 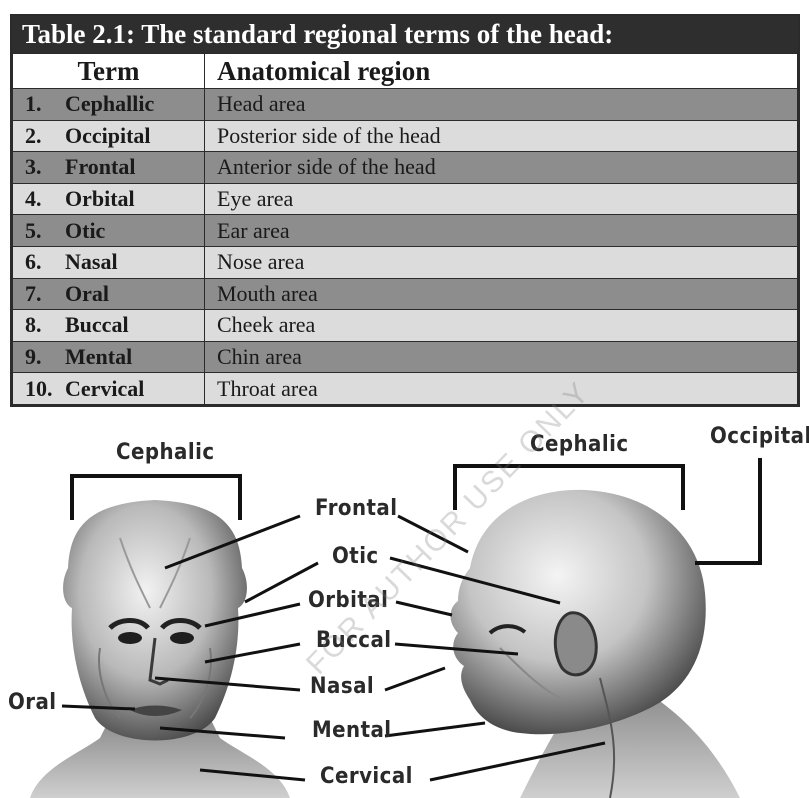 I want to click on term-name: Frontal, so click(x=100, y=167).